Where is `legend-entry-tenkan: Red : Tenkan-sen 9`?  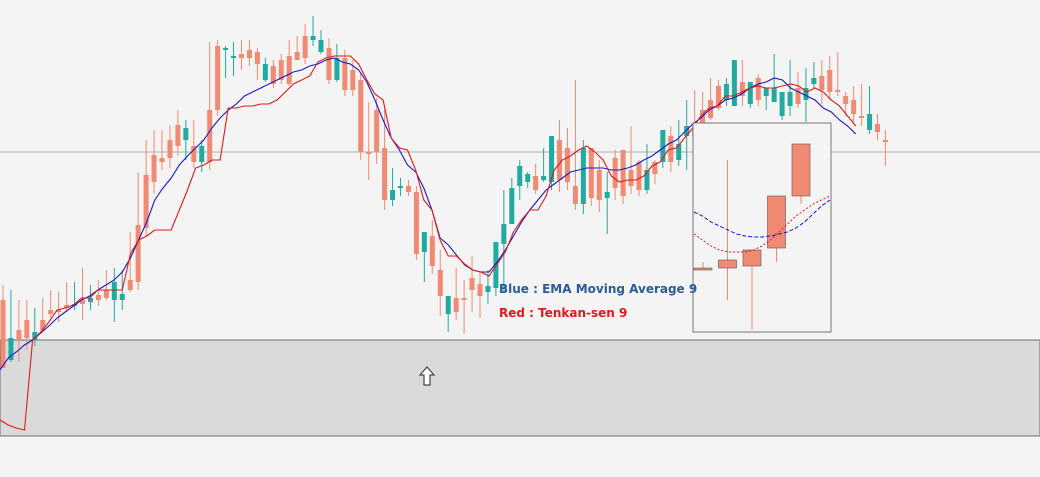 legend-entry-tenkan: Red : Tenkan-sen 9 is located at coordinates (563, 313).